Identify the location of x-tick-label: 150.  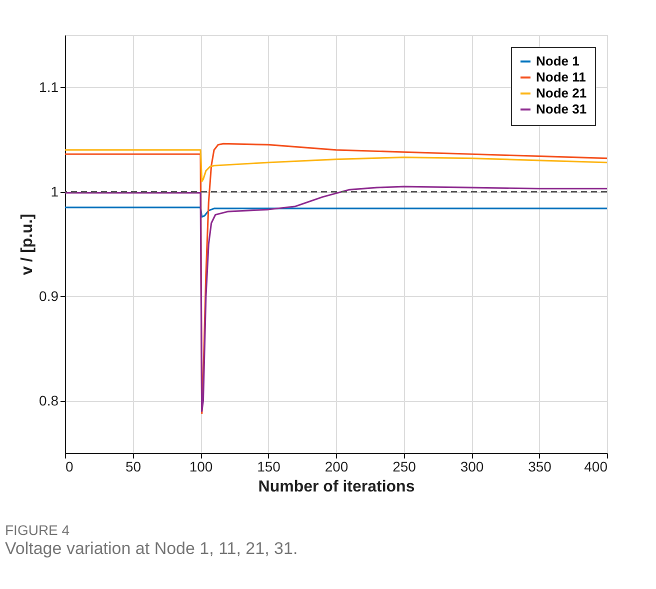
(269, 466).